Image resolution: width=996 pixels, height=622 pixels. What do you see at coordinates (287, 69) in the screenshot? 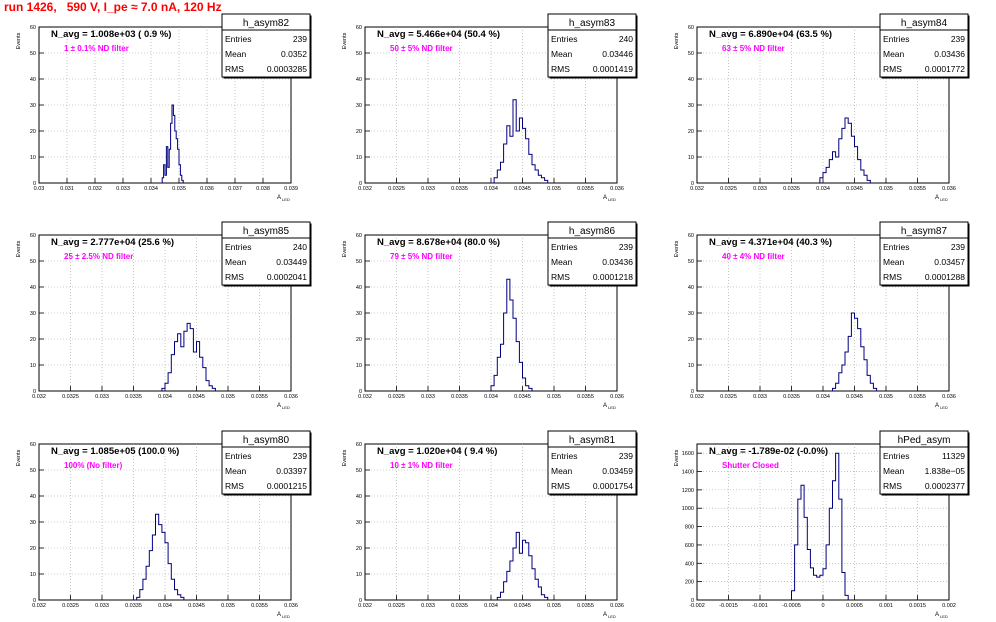
I see `stats-value-rms: 0.0003285` at bounding box center [287, 69].